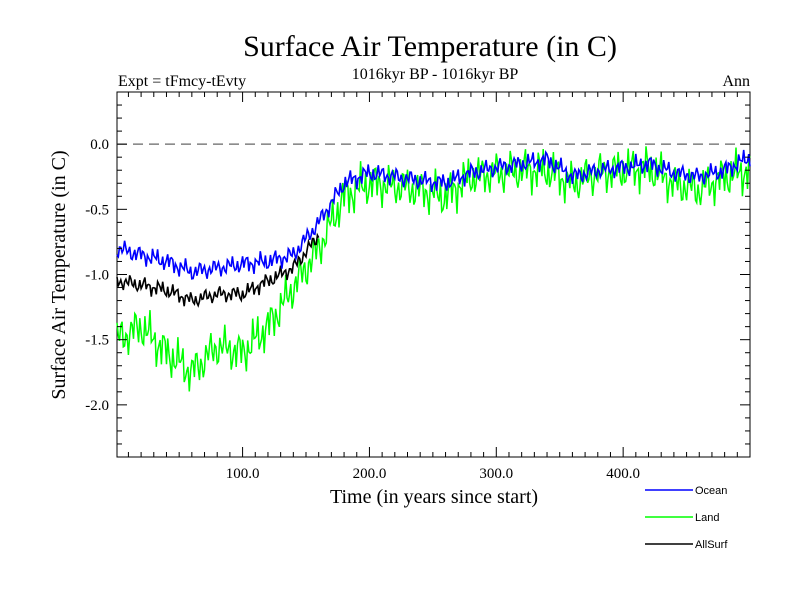 The width and height of the screenshot is (800, 600). Describe the element at coordinates (97, 276) in the screenshot. I see `y-tick-label: -1.0` at that location.